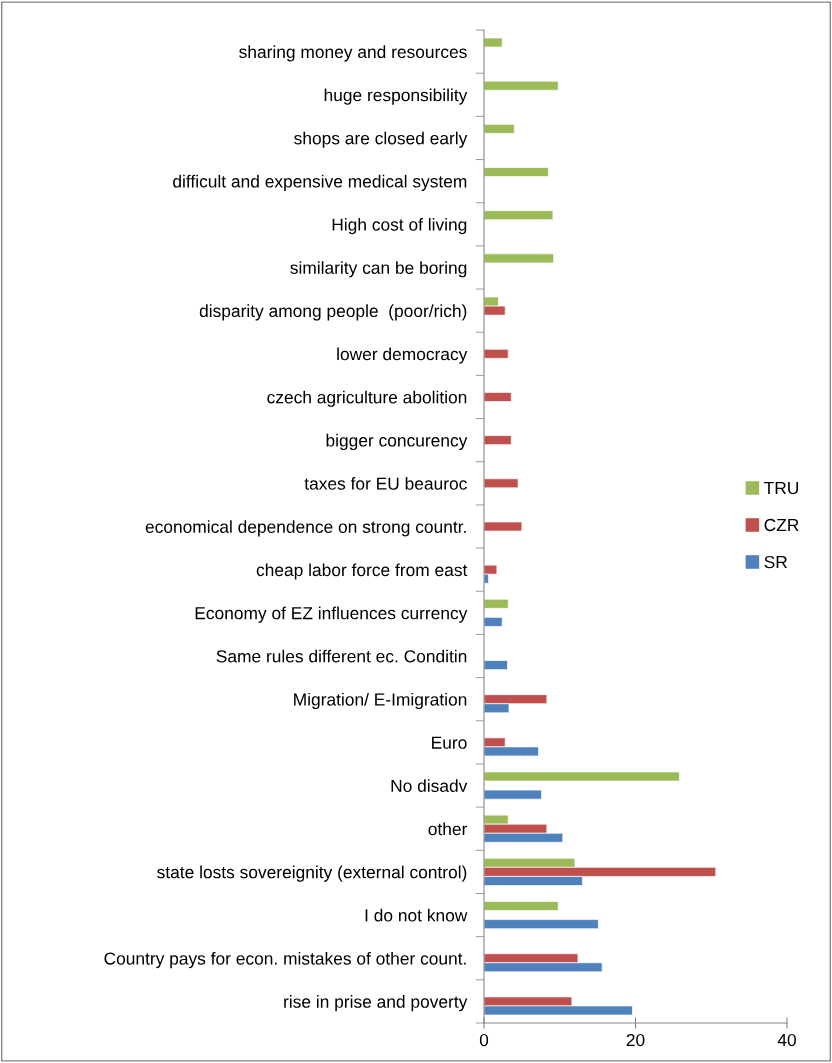 The image size is (832, 1063). What do you see at coordinates (416, 915) in the screenshot?
I see `y-tick-label: I do not know` at bounding box center [416, 915].